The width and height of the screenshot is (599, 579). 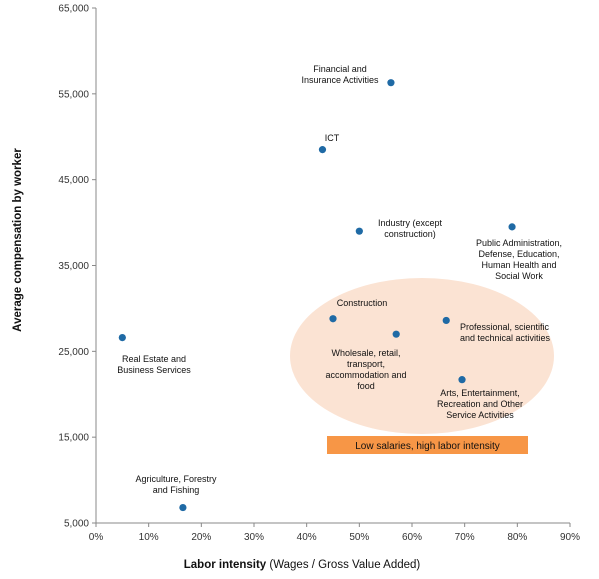 I want to click on point-label-line: and technical activities, so click(x=505, y=338).